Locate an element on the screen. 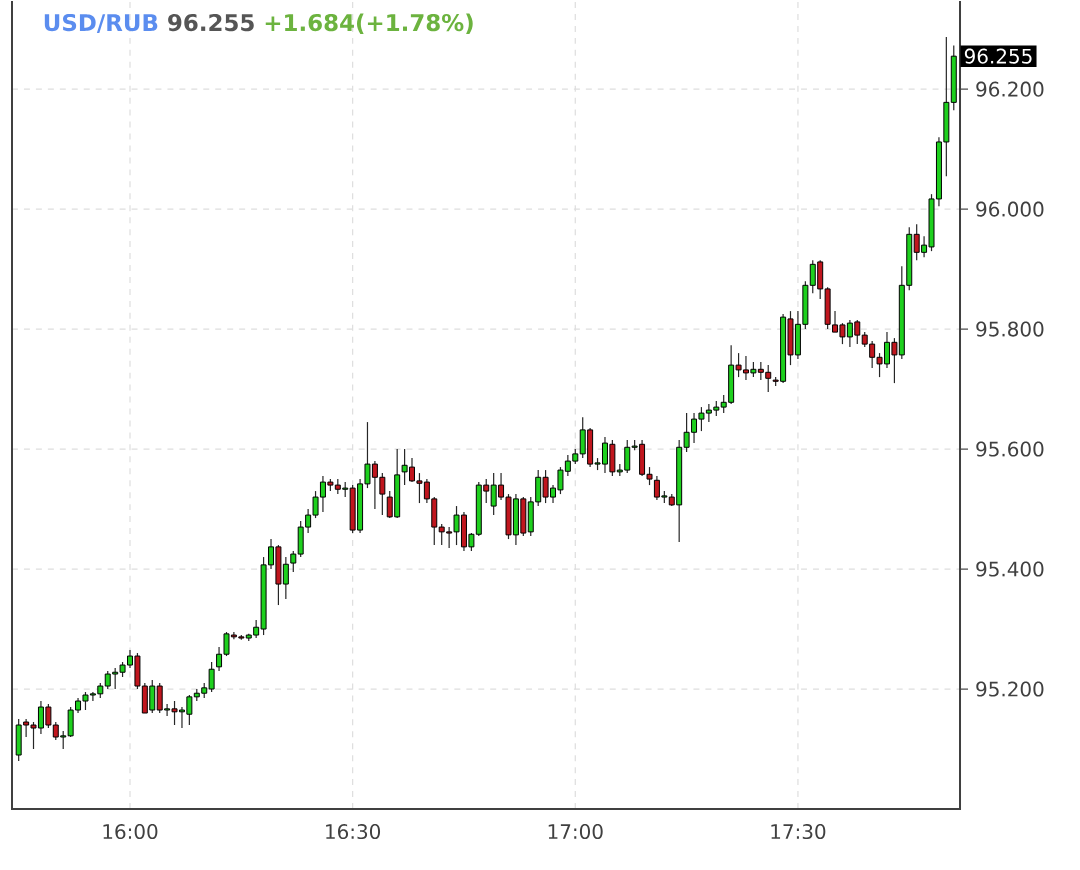 This screenshot has height=870, width=1080. x-tick-label: 17:00 is located at coordinates (575, 832).